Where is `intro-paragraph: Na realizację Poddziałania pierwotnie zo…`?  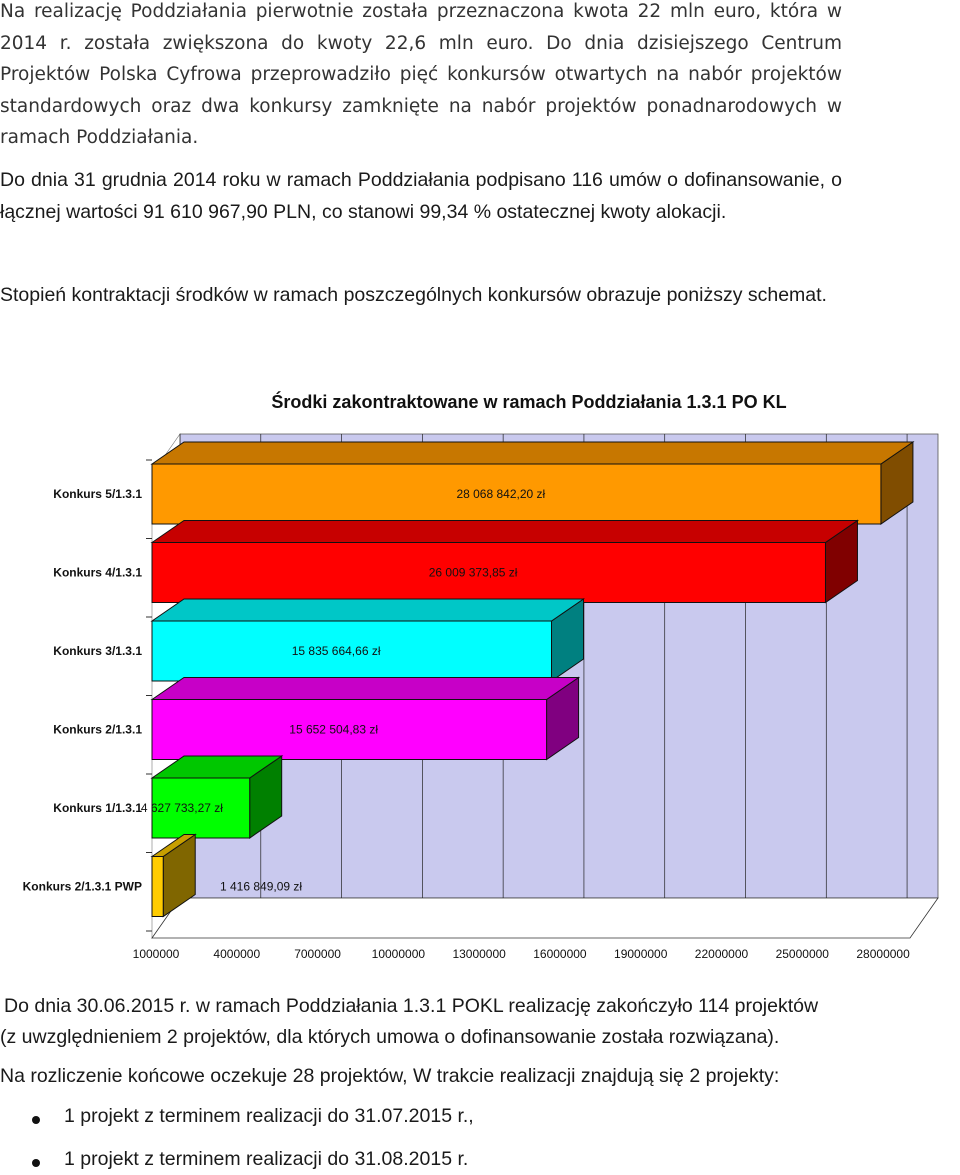
intro-paragraph: Na realizację Poddziałania pierwotnie zo… is located at coordinates (421, 74).